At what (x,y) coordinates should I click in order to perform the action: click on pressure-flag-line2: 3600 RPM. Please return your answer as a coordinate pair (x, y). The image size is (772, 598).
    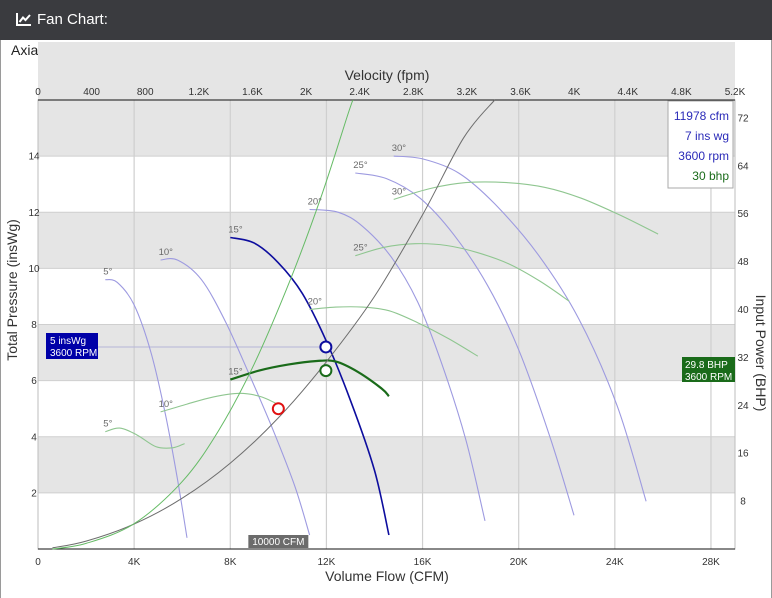
    Looking at the image, I should click on (73, 353).